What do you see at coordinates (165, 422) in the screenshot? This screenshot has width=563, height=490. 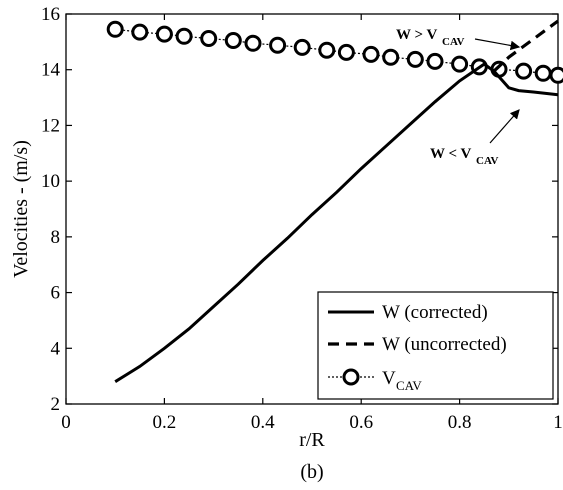 I see `x-tick-label: 0.2` at bounding box center [165, 422].